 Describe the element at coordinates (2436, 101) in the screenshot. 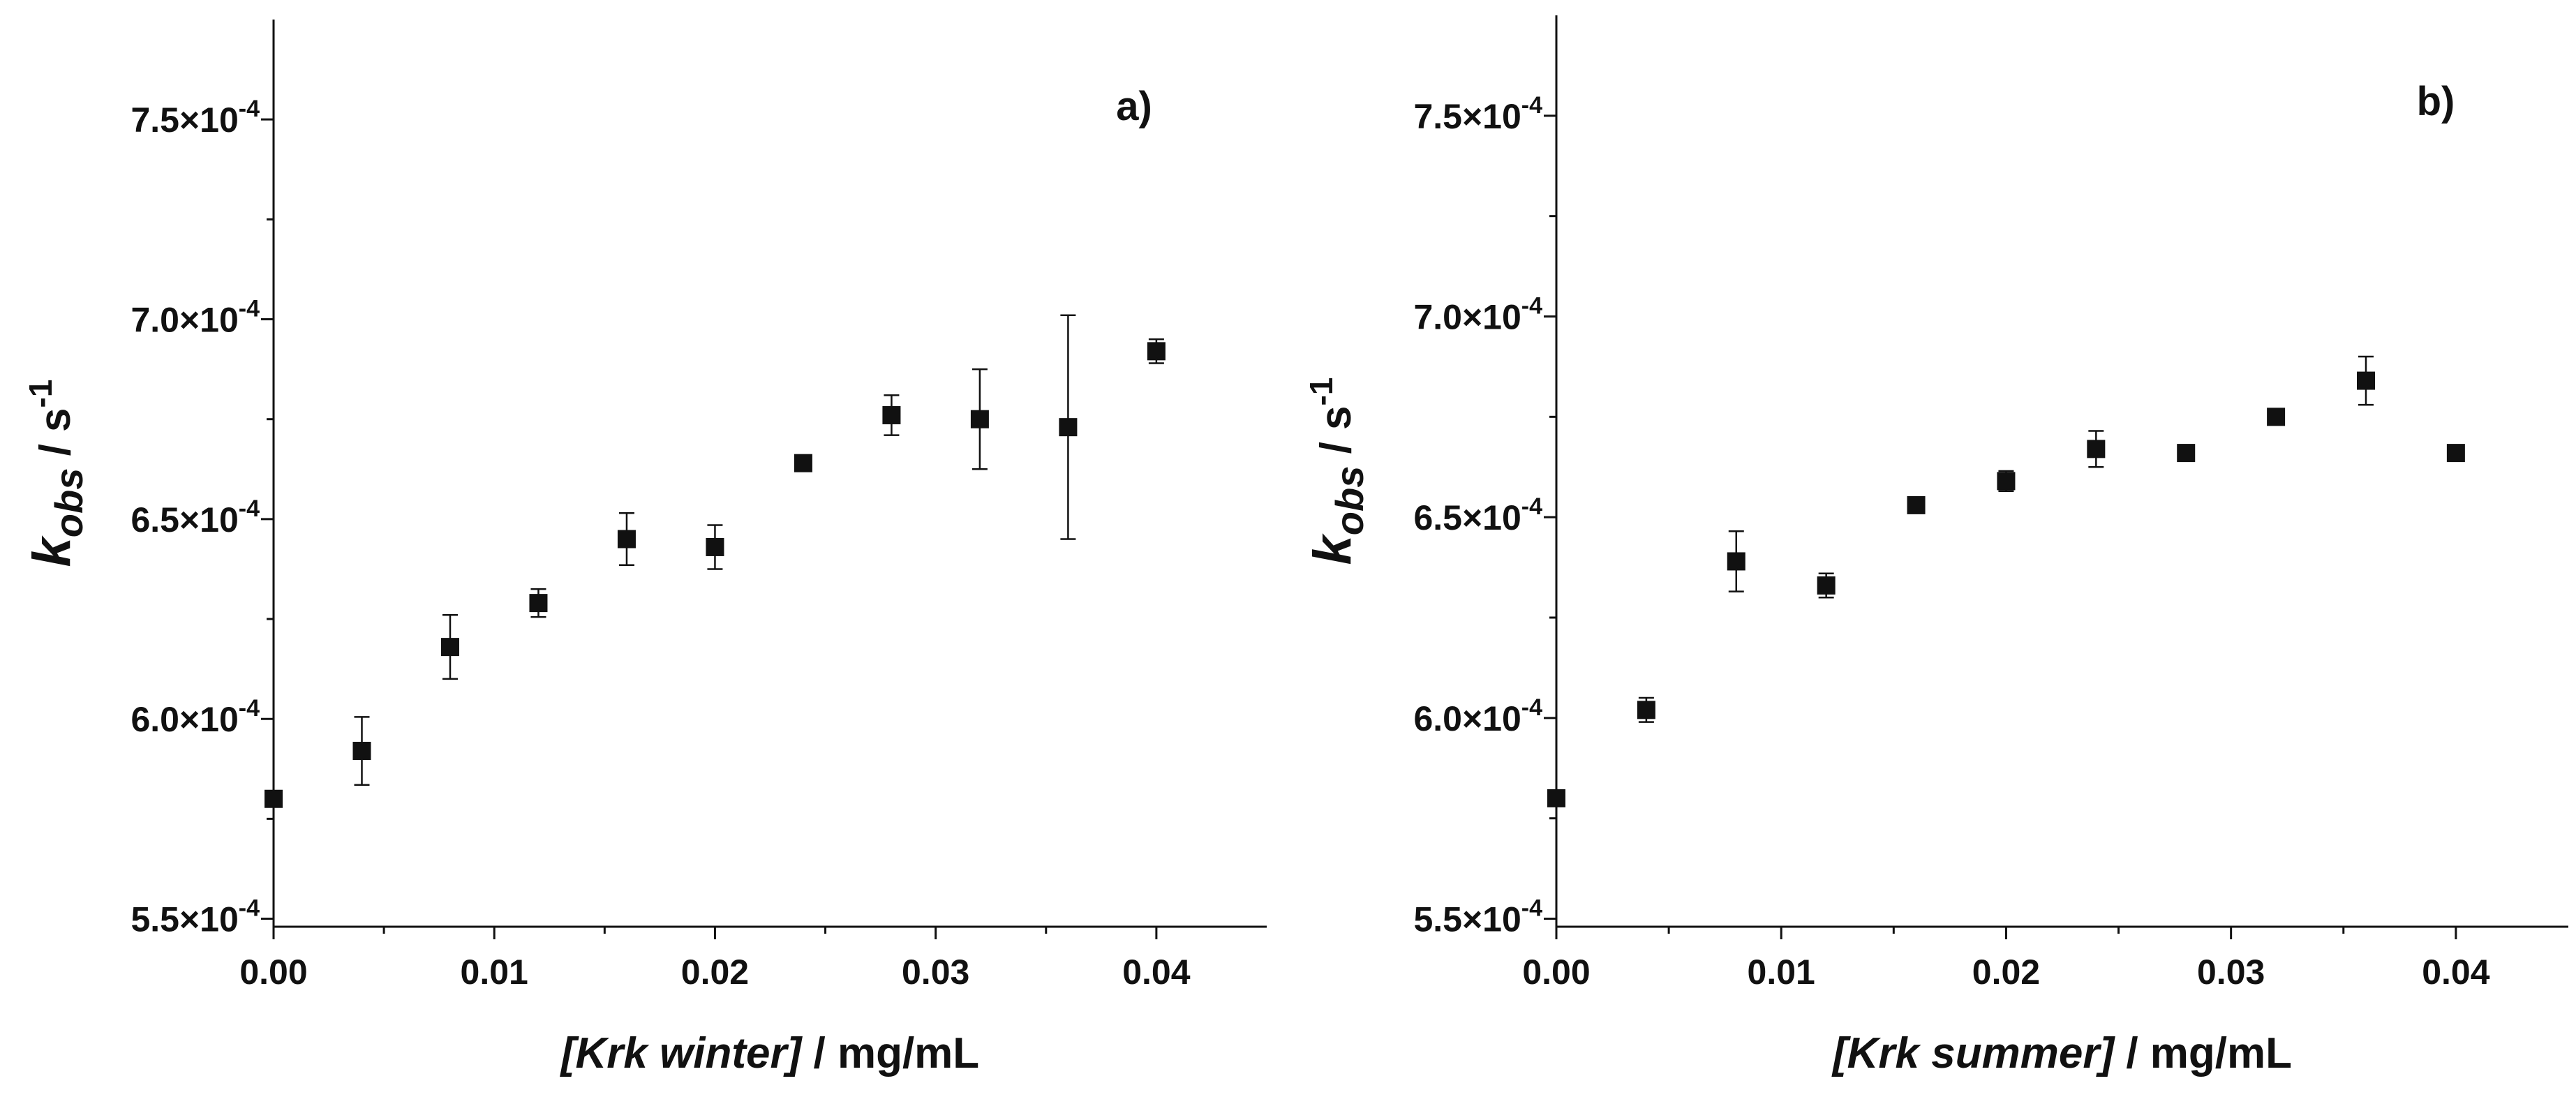

I see `panel-label: b)` at that location.